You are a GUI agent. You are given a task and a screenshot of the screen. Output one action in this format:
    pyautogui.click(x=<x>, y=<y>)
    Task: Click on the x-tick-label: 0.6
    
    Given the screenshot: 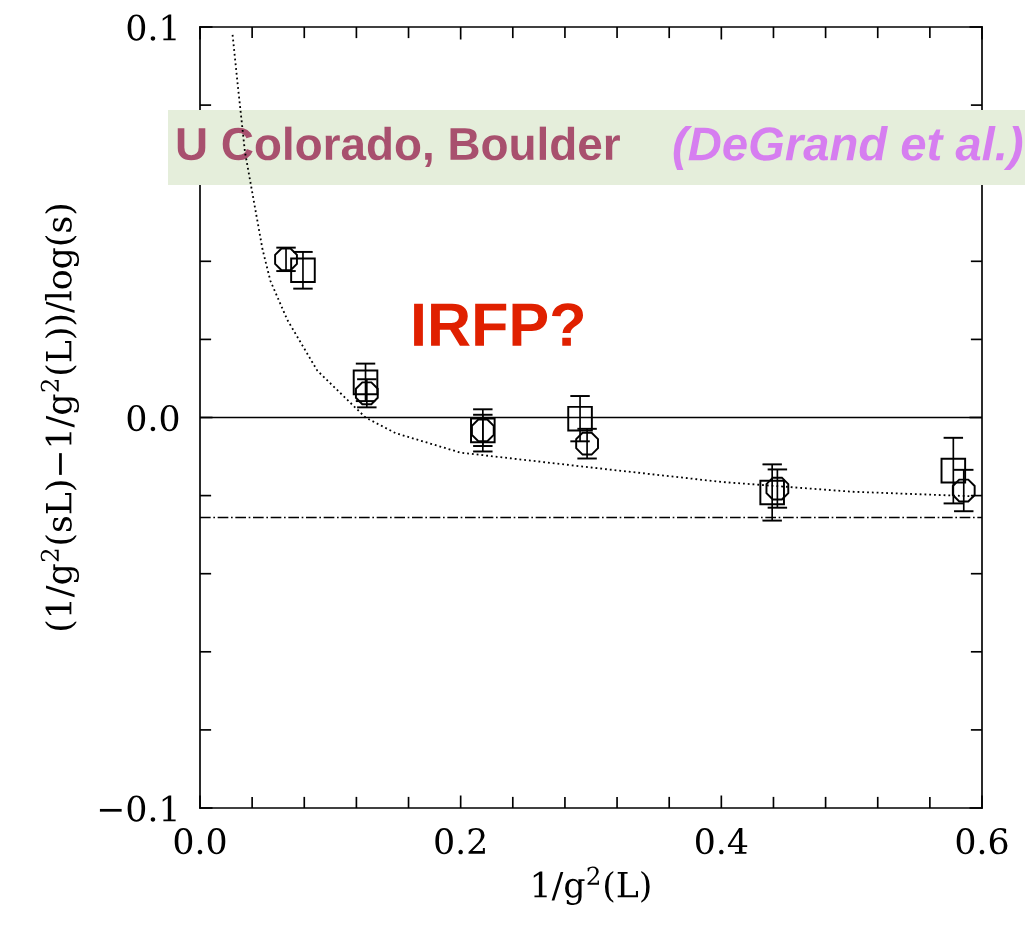 What is the action you would take?
    pyautogui.click(x=982, y=841)
    